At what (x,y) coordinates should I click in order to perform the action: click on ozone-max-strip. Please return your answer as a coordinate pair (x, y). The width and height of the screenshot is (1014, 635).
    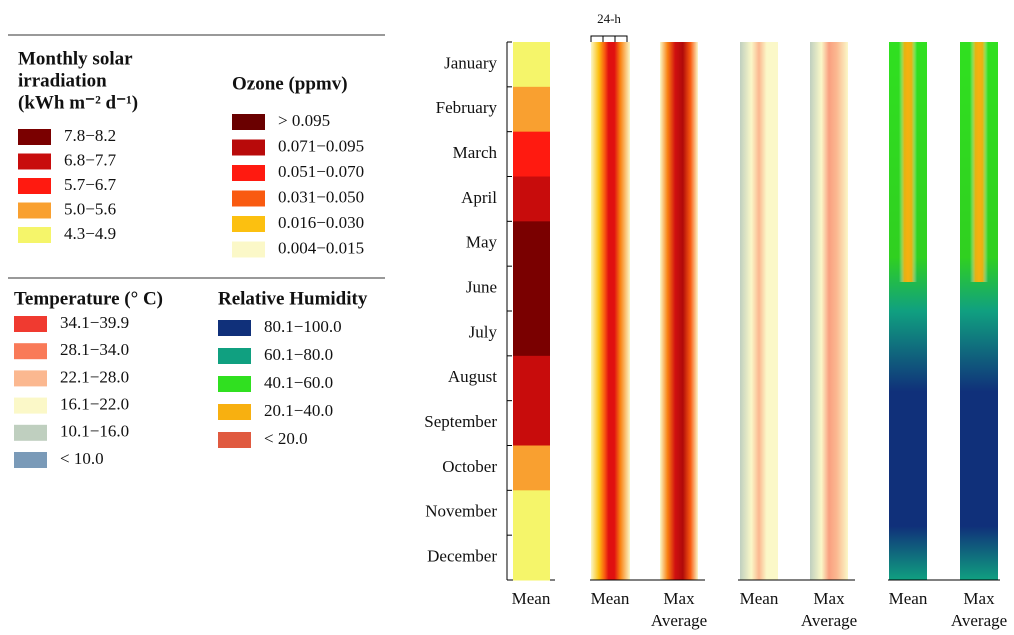
    Looking at the image, I should click on (679, 311).